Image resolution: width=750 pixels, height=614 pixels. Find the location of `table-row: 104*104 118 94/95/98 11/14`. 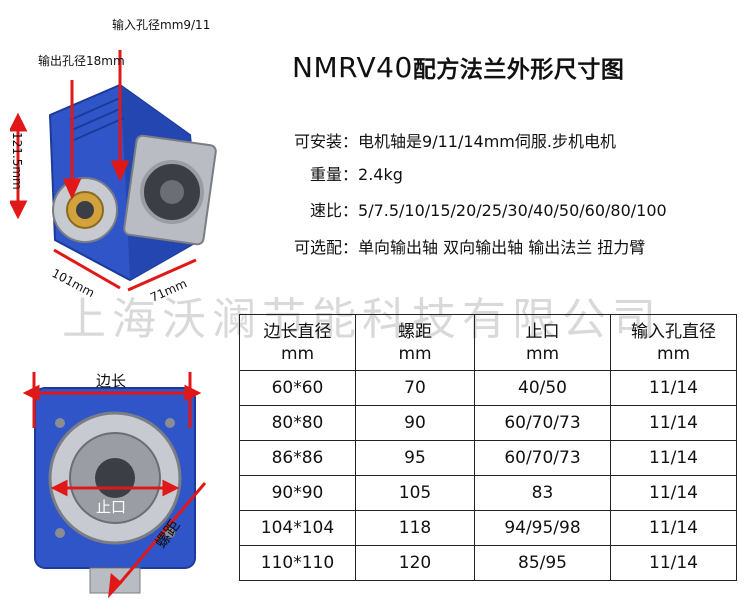

table-row: 104*104 118 94/95/98 11/14 is located at coordinates (488, 528).